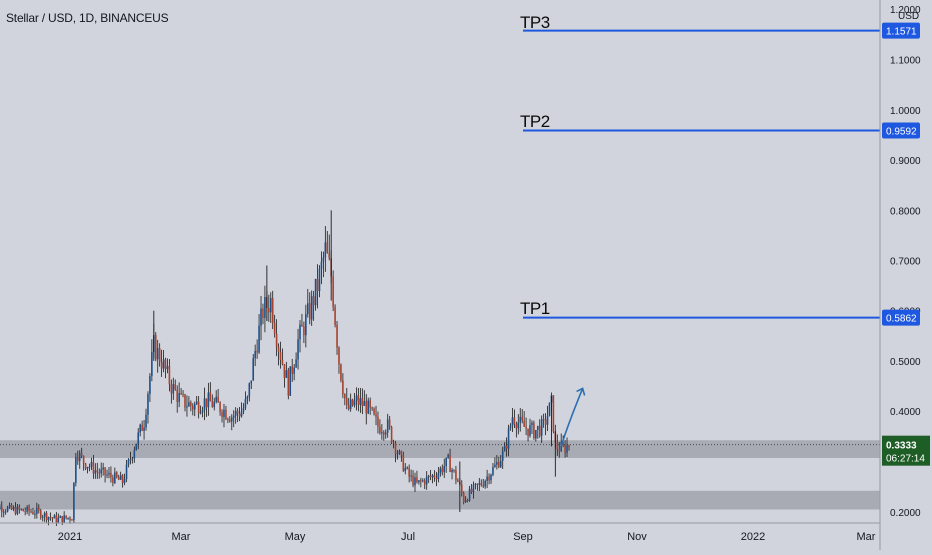 The image size is (932, 555). What do you see at coordinates (905, 513) in the screenshot?
I see `y-tick-label: 0.2000` at bounding box center [905, 513].